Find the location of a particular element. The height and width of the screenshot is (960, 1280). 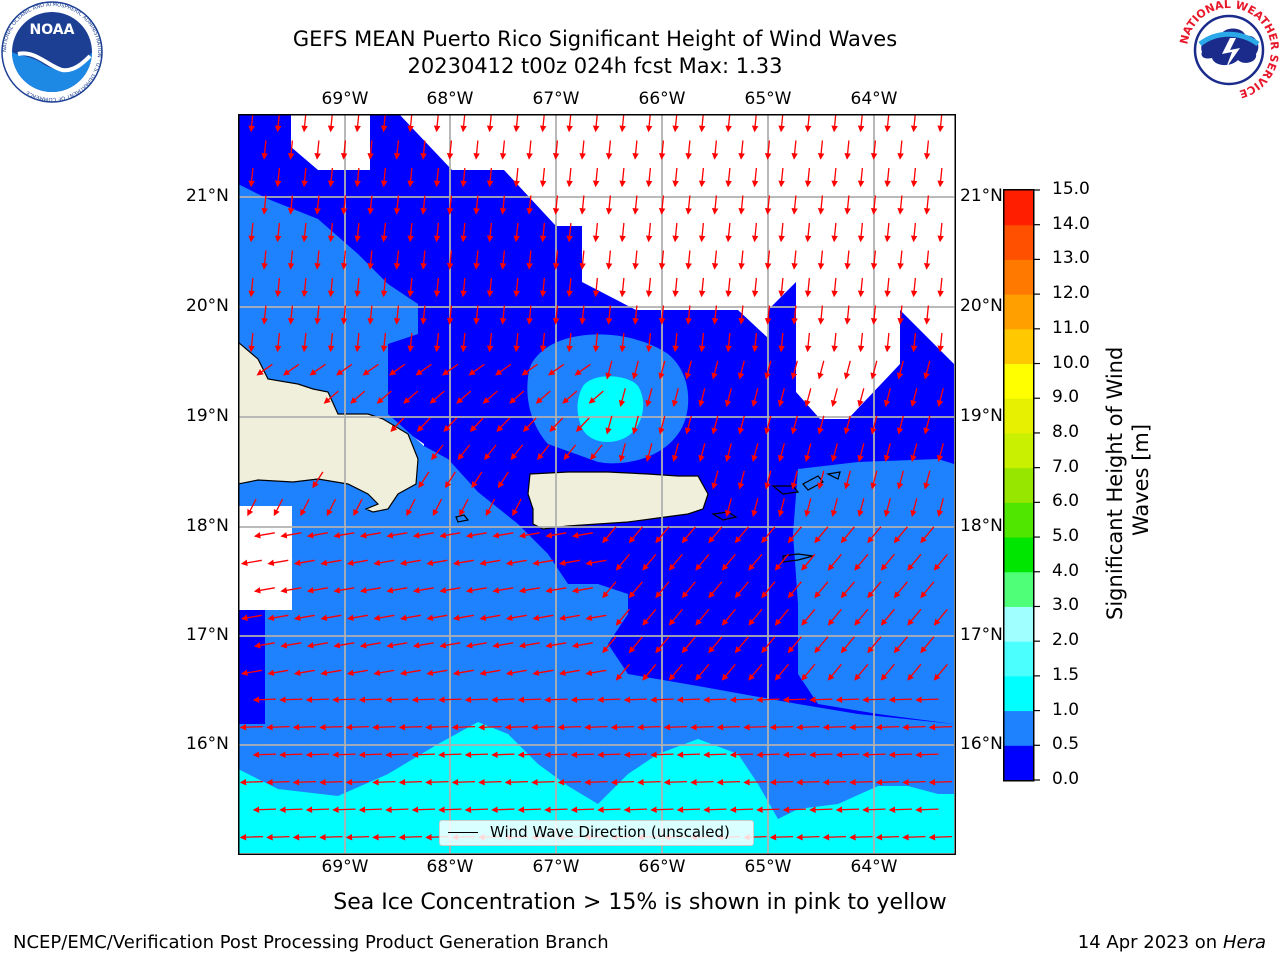

colorbar-tick-label: 12.0 is located at coordinates (1071, 293).